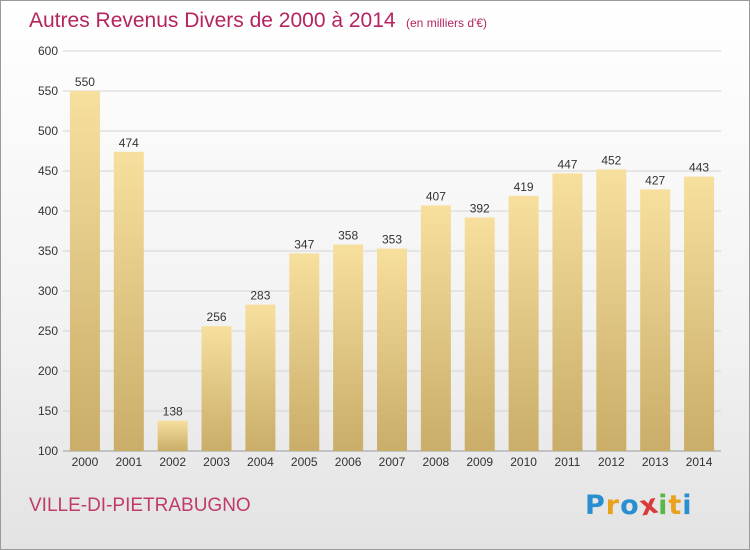 This screenshot has height=550, width=750. I want to click on bar-value-label: 443, so click(699, 168).